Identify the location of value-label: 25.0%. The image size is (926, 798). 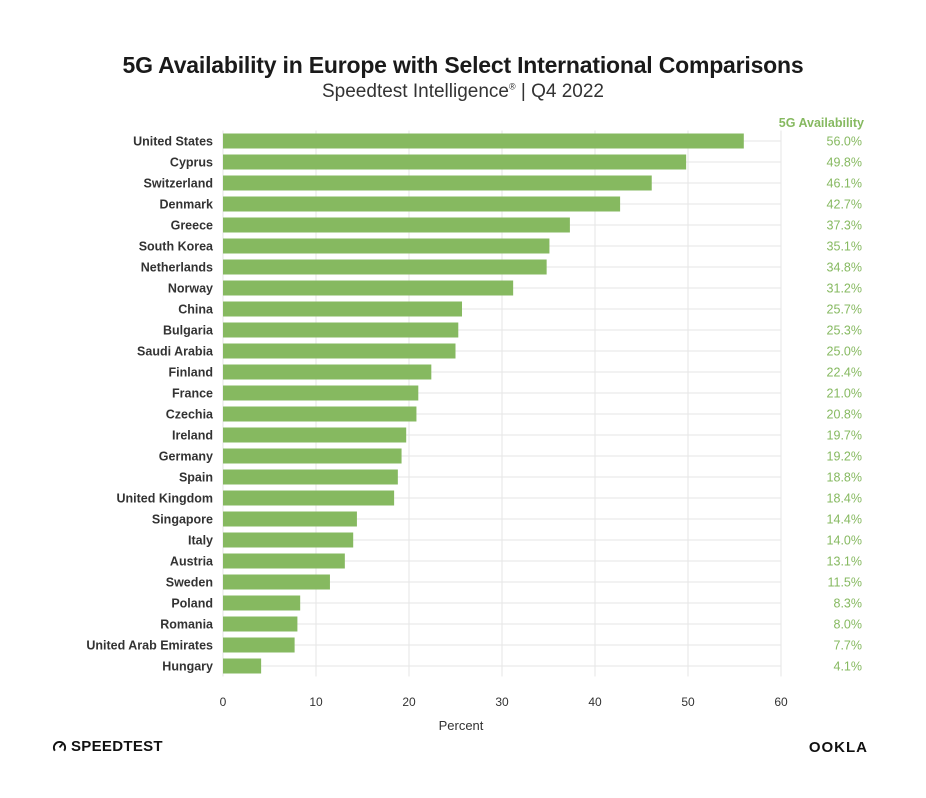
(844, 352).